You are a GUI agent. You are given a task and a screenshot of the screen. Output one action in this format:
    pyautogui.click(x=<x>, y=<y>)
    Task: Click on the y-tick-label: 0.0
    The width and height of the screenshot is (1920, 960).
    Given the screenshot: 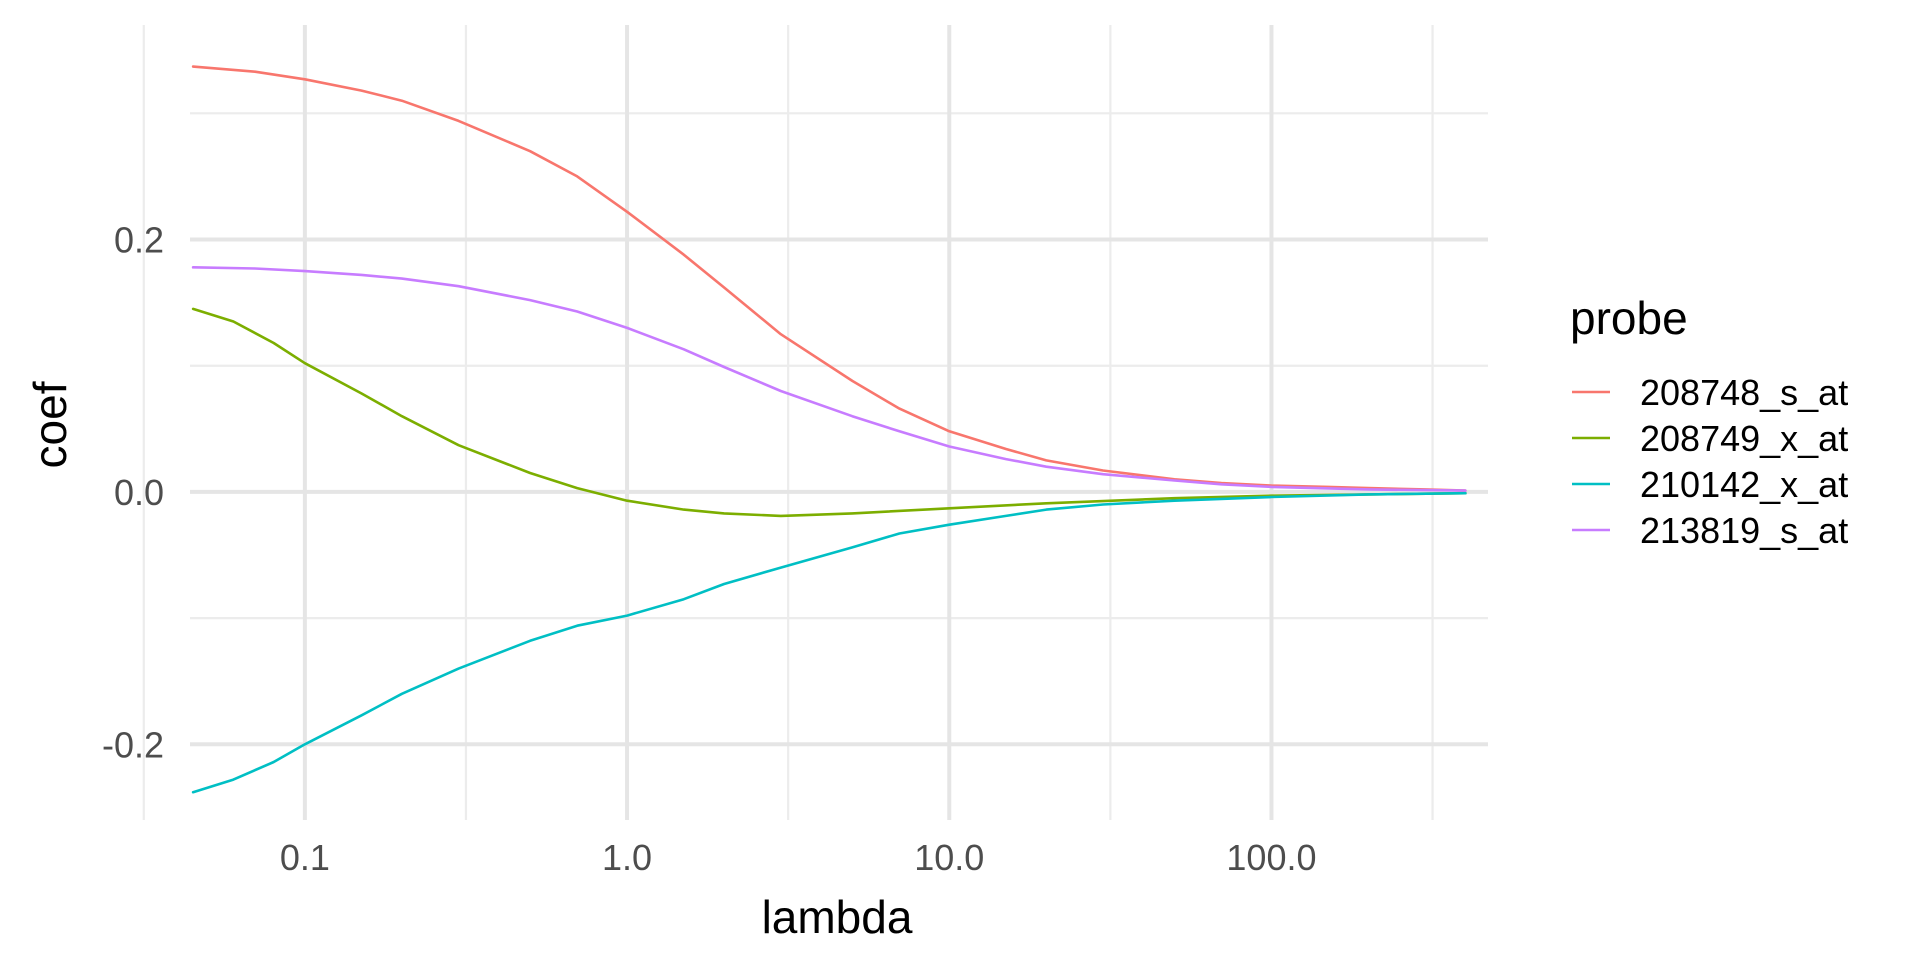 What is the action you would take?
    pyautogui.click(x=139, y=492)
    